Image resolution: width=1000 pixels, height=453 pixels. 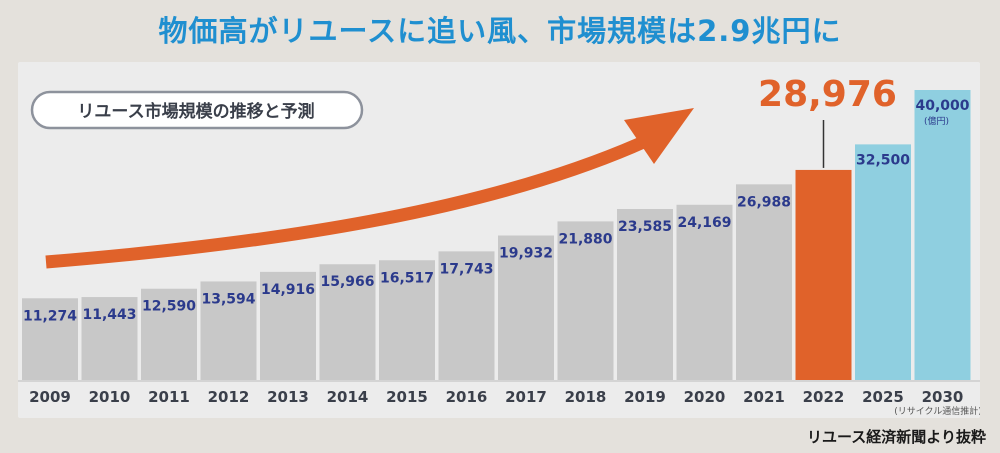 What do you see at coordinates (936, 121) in the screenshot?
I see `unit-note: (億円)` at bounding box center [936, 121].